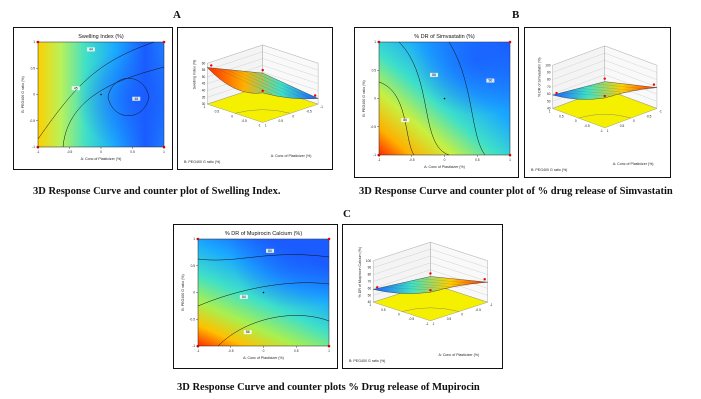 The height and width of the screenshot is (399, 701). I want to click on contour-label: 45, so click(76, 88).